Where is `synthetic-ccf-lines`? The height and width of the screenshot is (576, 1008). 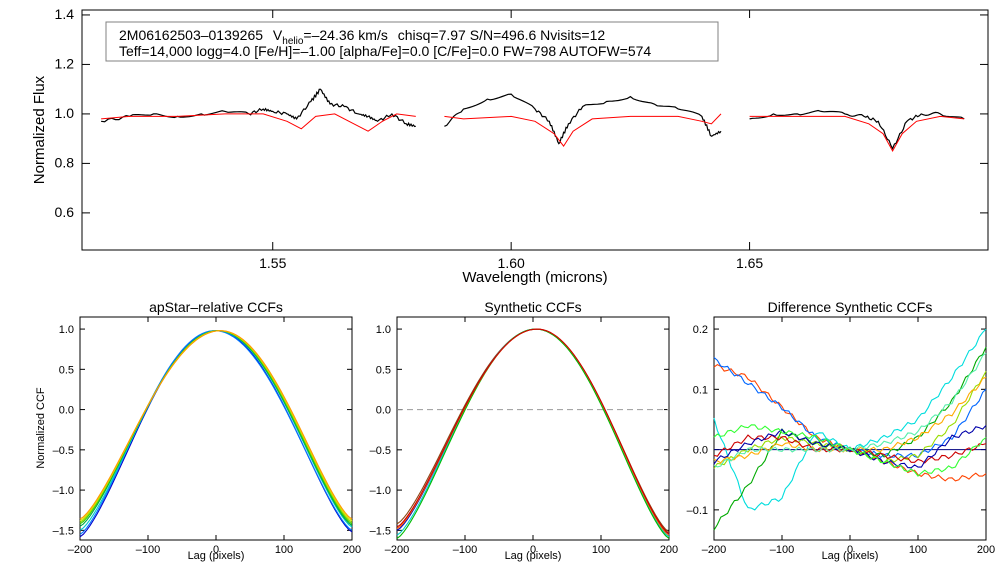 synthetic-ccf-lines is located at coordinates (533, 433).